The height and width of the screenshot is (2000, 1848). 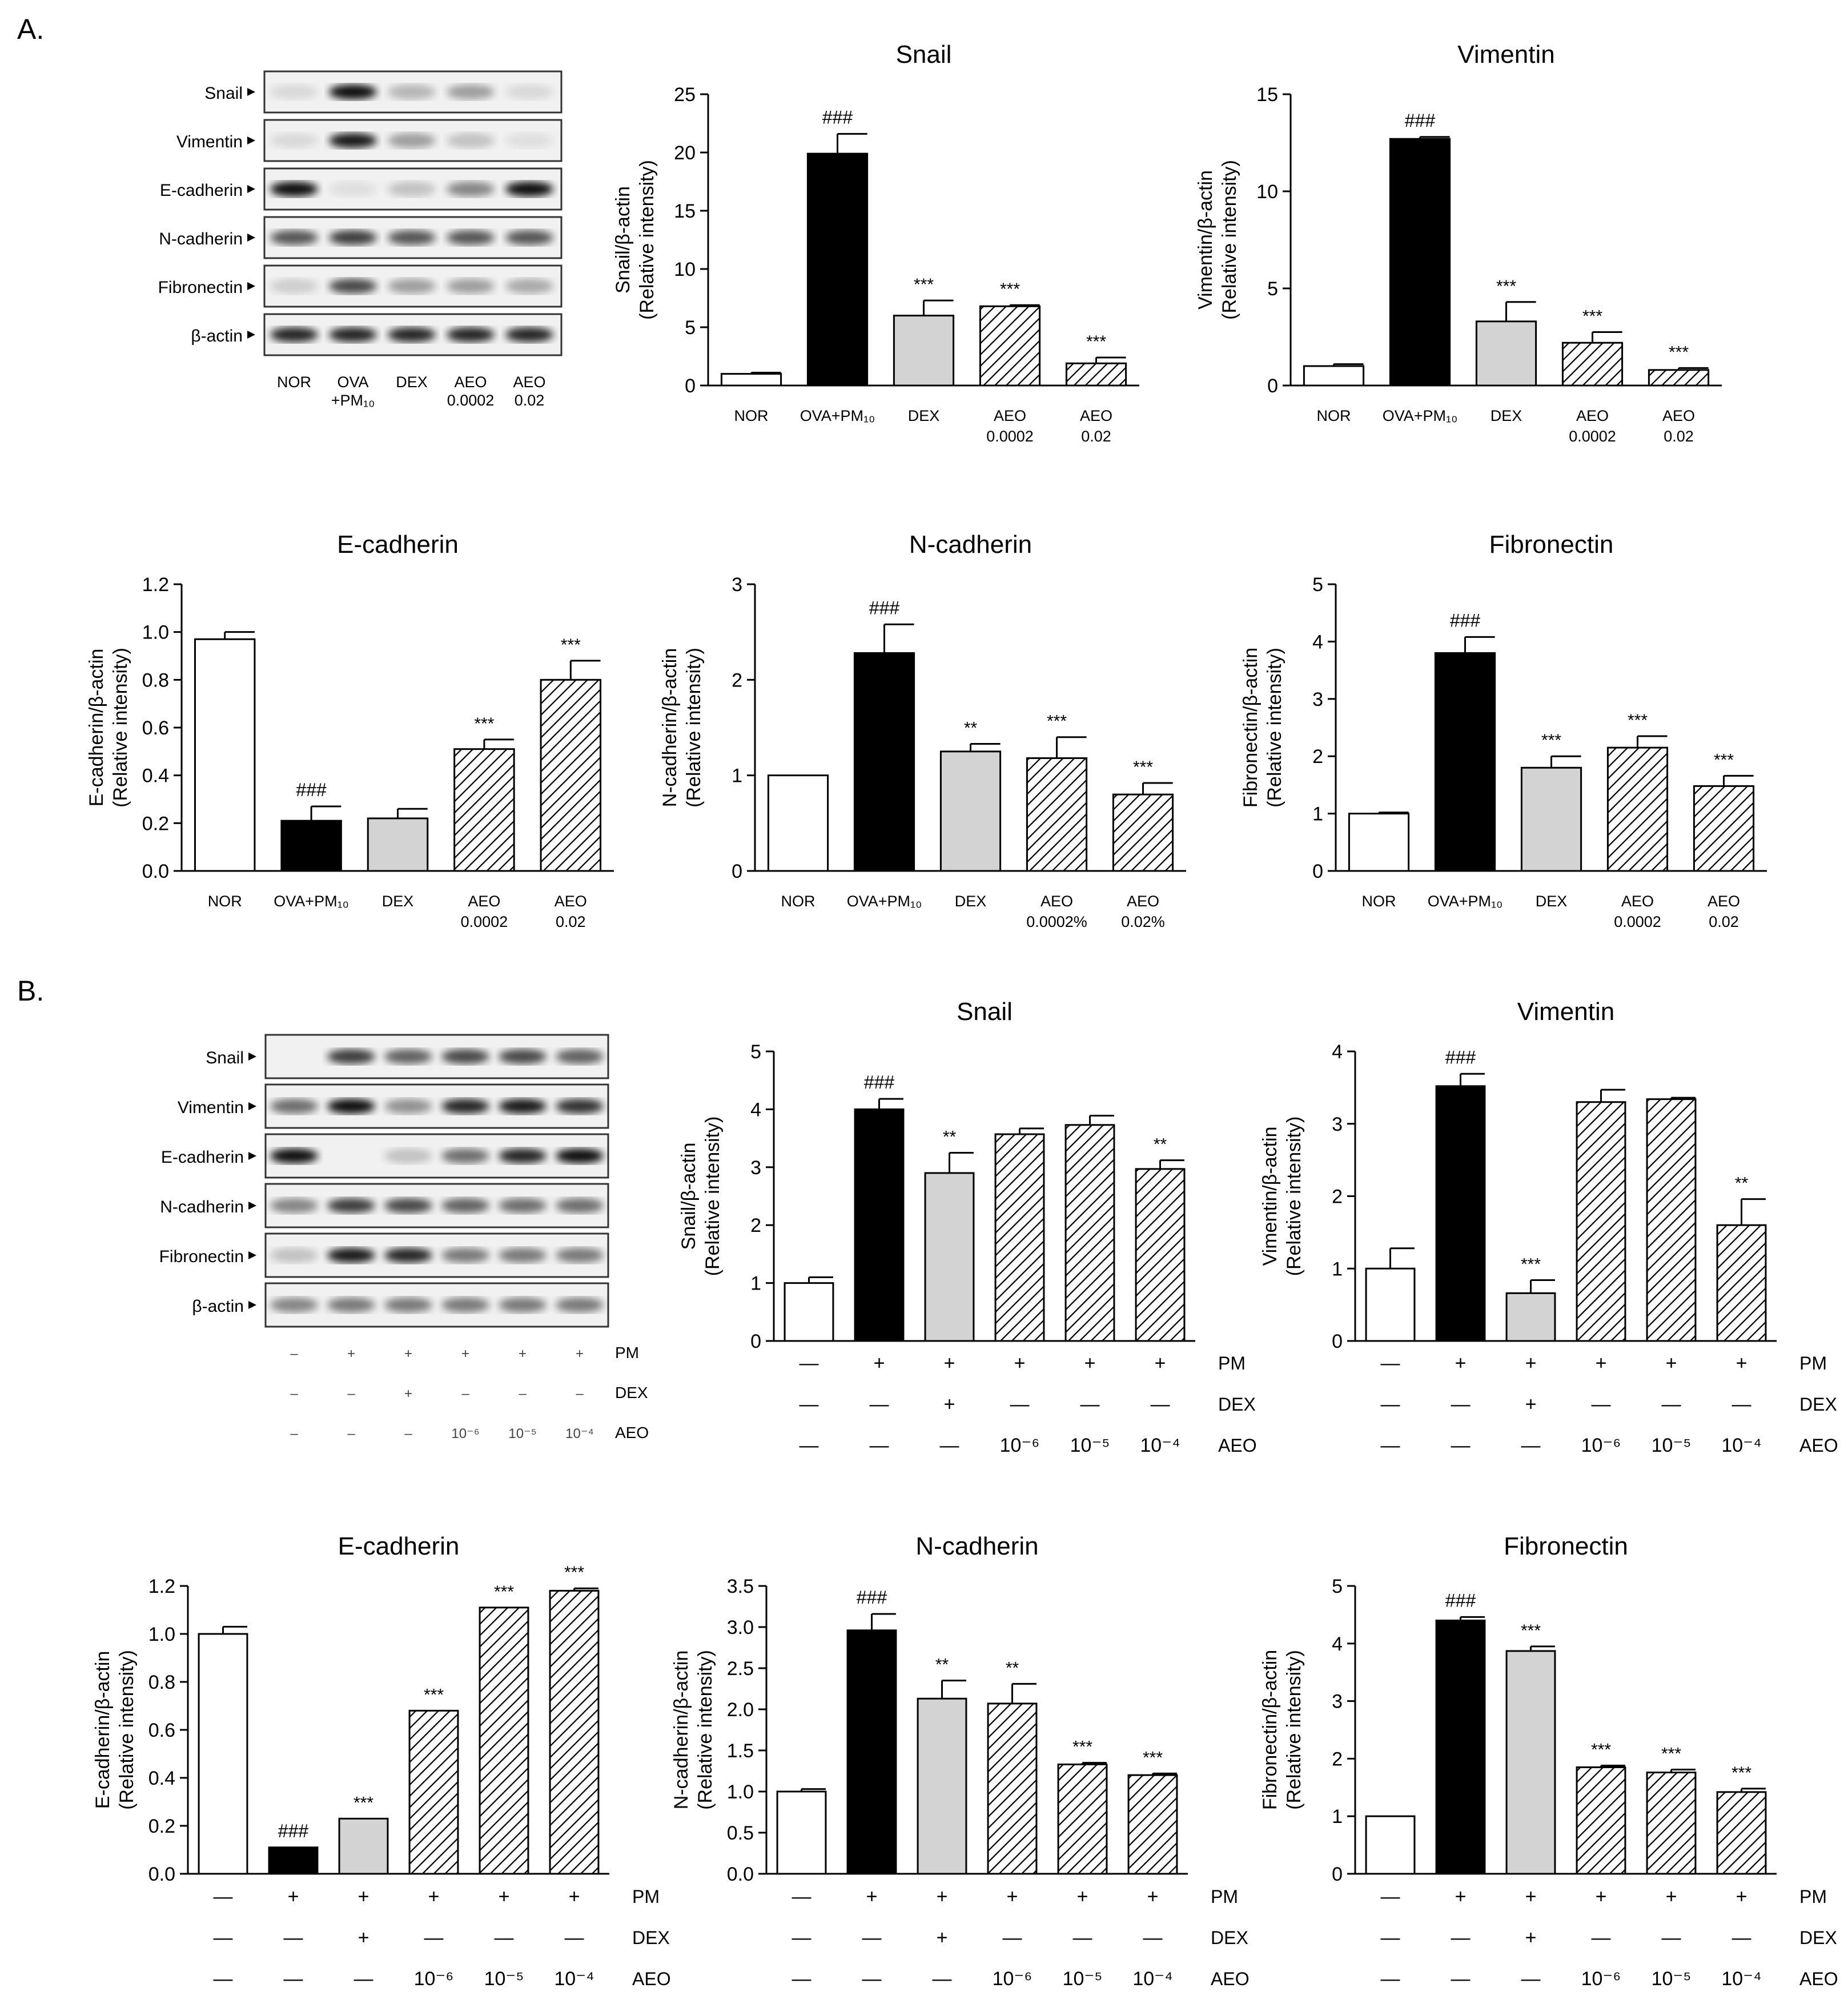 What do you see at coordinates (465, 1393) in the screenshot?
I see `blot-treatment-mark: –` at bounding box center [465, 1393].